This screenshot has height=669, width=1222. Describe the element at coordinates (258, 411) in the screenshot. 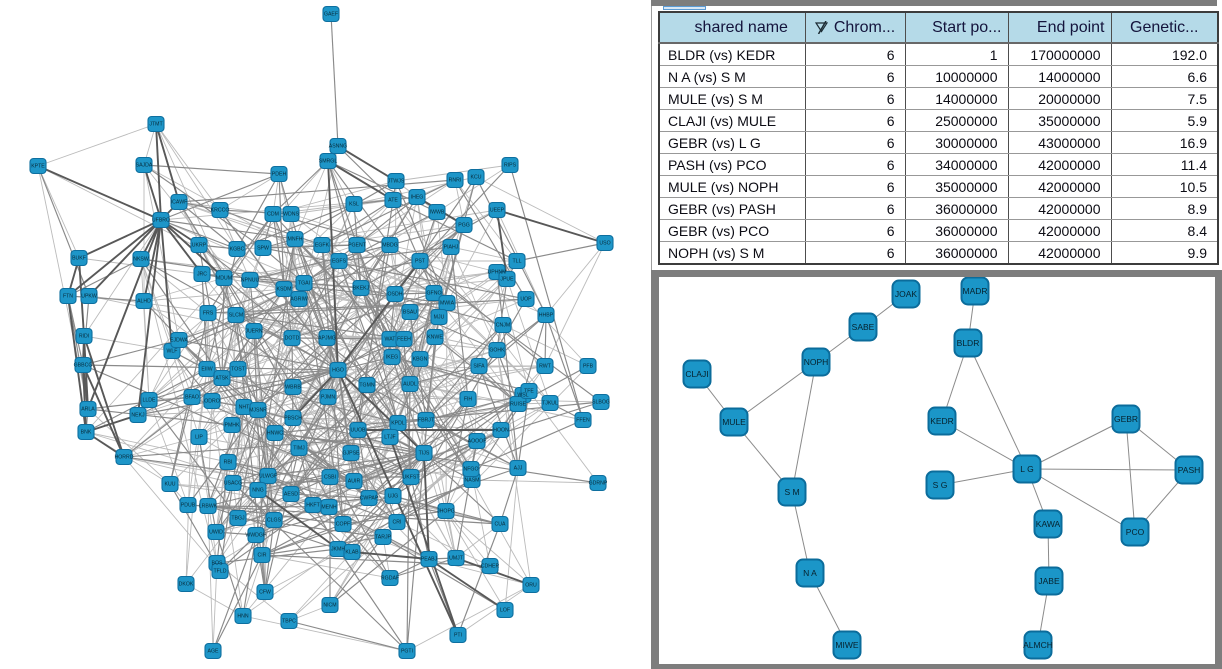

I see `svg-text: MJSNR` at that location.